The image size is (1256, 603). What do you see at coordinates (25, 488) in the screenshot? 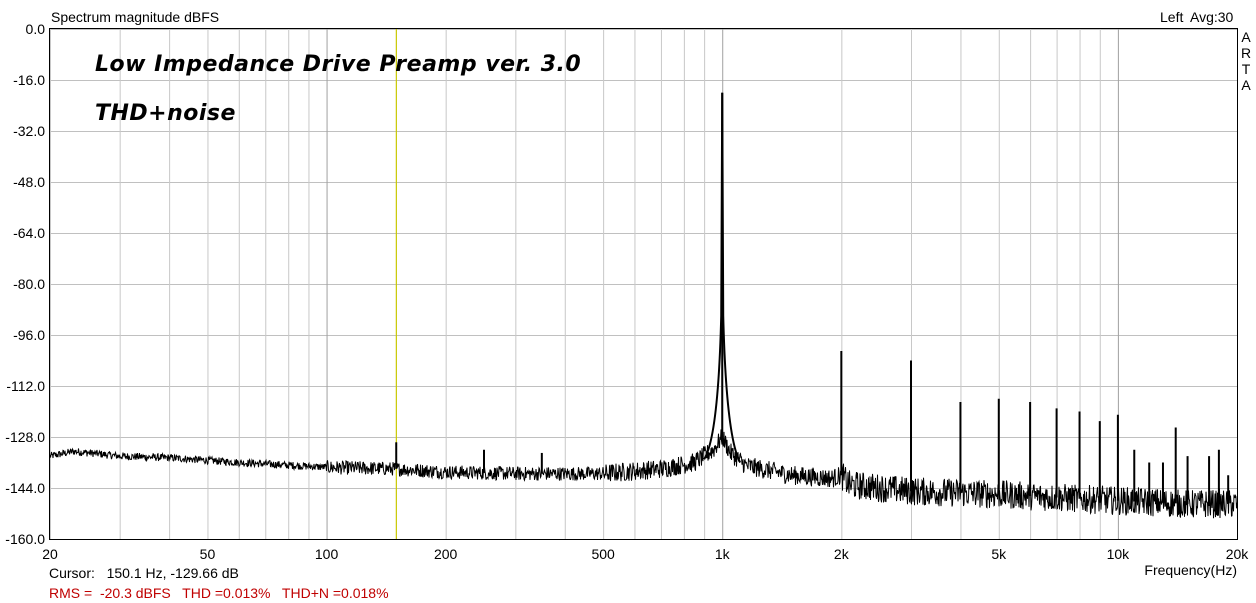
I see `y-tick-label: -144.0` at bounding box center [25, 488].